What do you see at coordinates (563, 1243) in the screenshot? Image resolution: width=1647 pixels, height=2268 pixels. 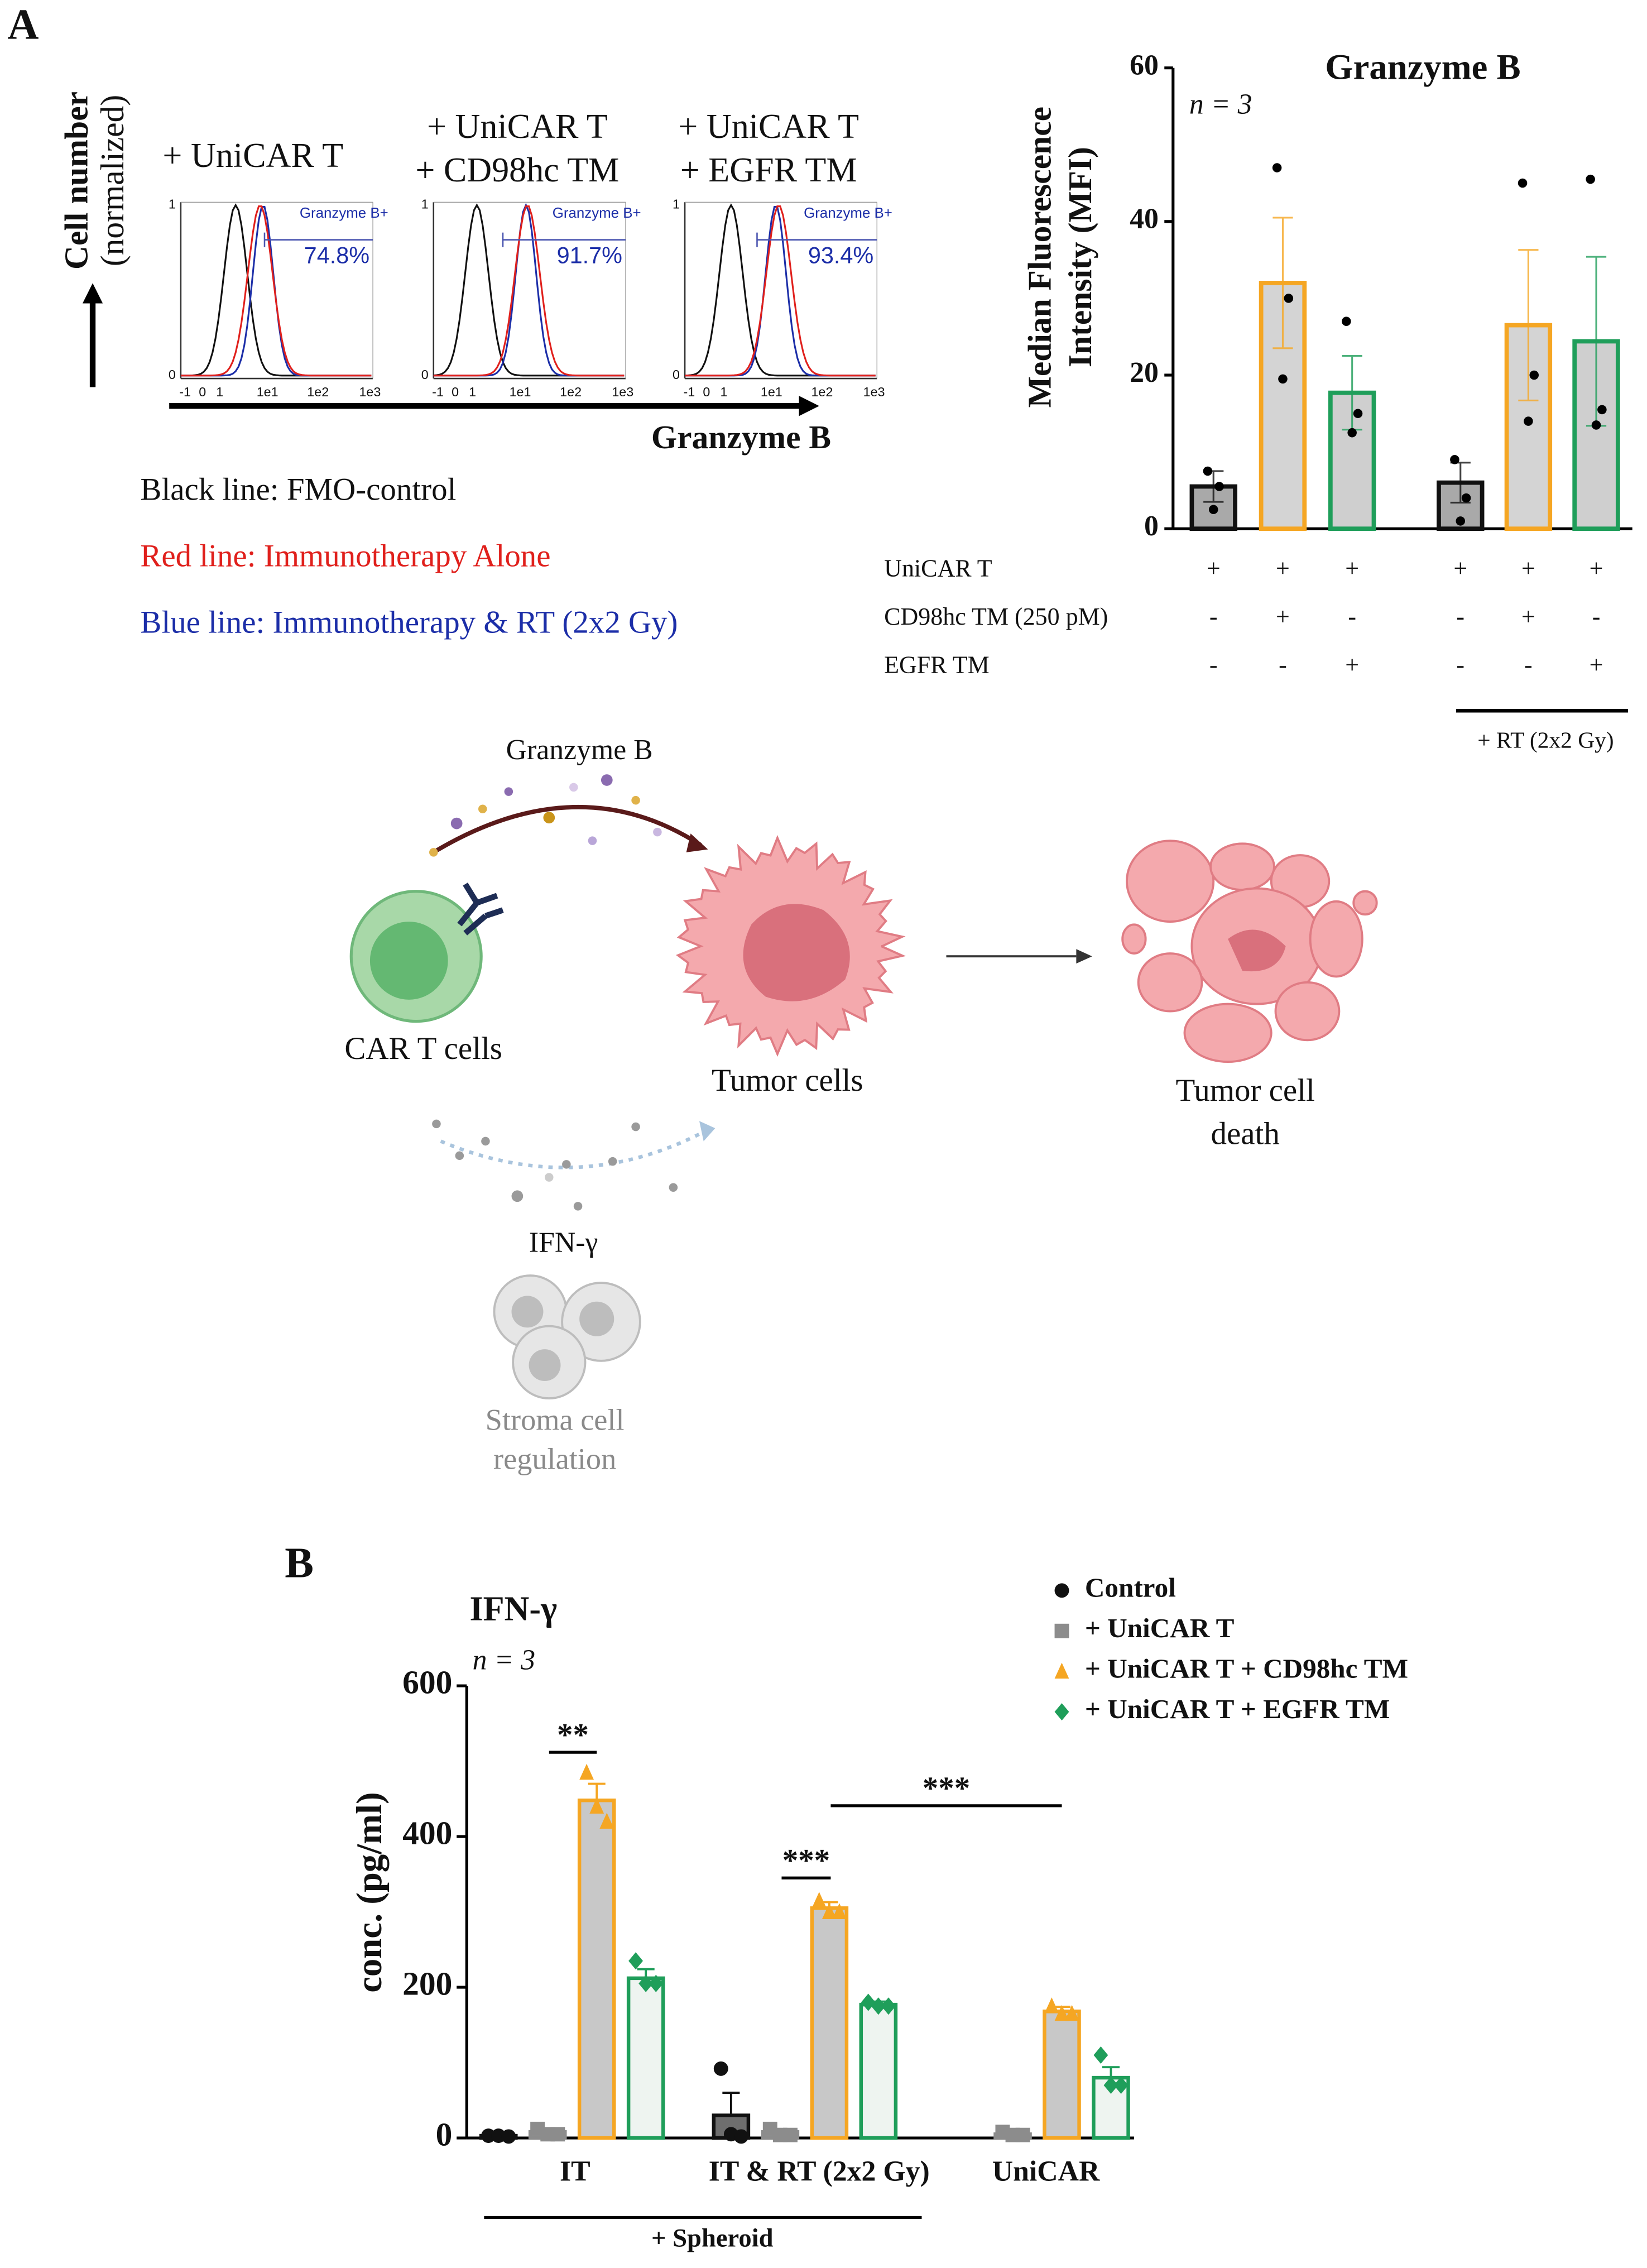 I see `diagram-label: IFN-γ` at bounding box center [563, 1243].